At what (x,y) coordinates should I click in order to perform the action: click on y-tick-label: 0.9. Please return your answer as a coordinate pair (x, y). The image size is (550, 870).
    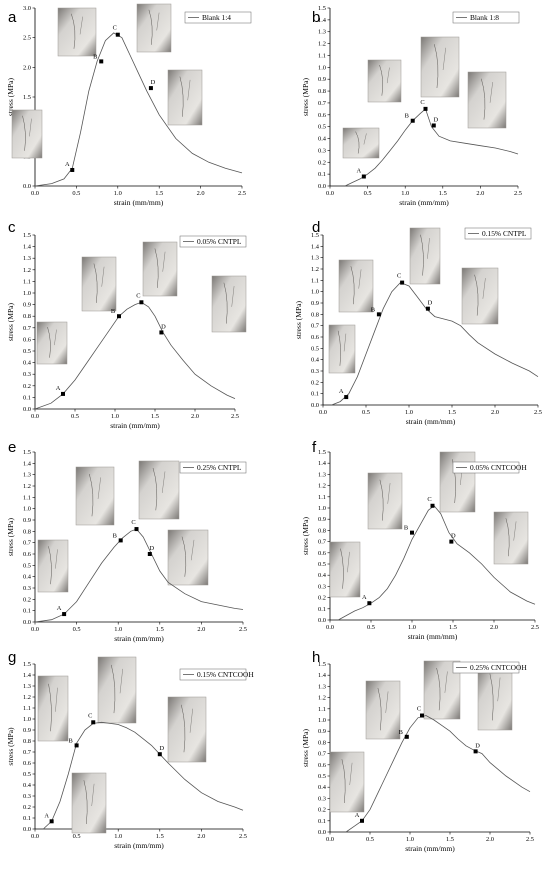
    Looking at the image, I should click on (27, 520).